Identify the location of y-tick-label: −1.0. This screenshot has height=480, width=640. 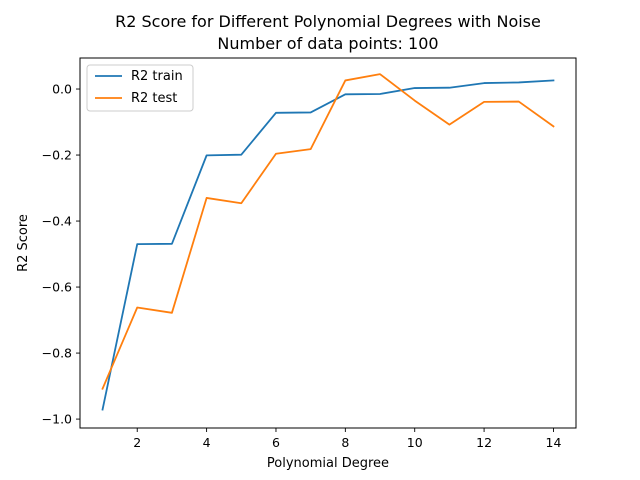
(57, 419).